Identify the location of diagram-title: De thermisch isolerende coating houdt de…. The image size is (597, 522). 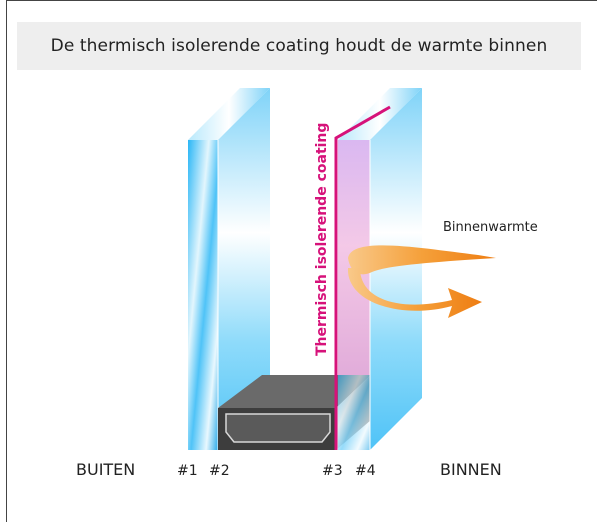
(299, 46).